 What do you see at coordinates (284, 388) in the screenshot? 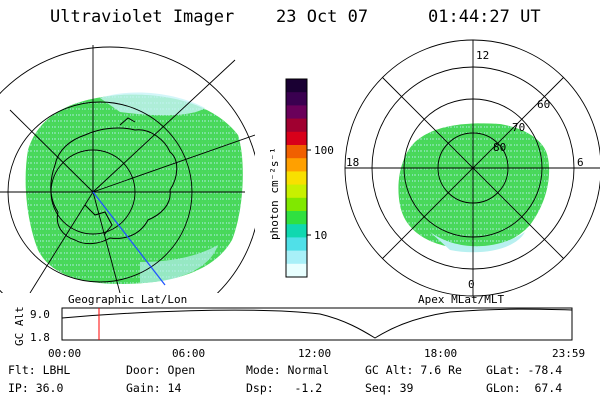
I see `meta-dsp: Dsp: -1.2` at bounding box center [284, 388].